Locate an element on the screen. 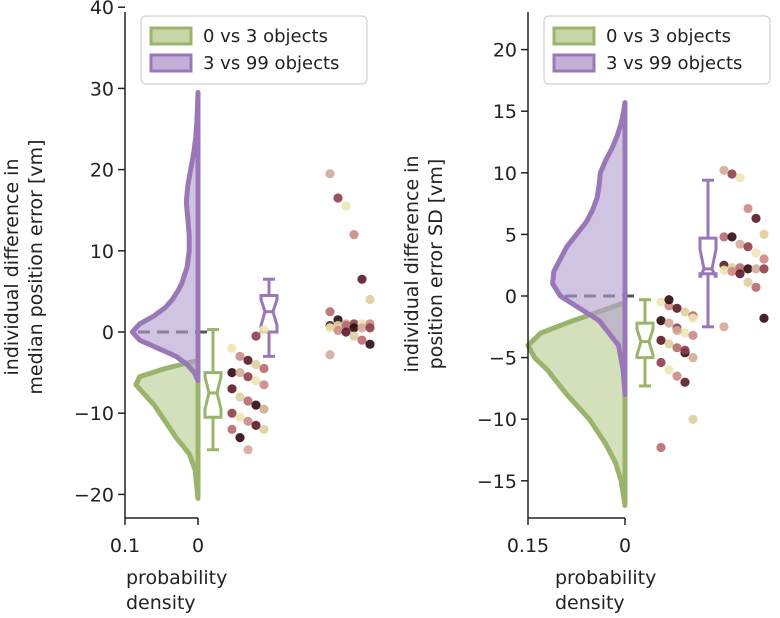 The width and height of the screenshot is (780, 618). y-tick-label: 40 is located at coordinates (102, 9).